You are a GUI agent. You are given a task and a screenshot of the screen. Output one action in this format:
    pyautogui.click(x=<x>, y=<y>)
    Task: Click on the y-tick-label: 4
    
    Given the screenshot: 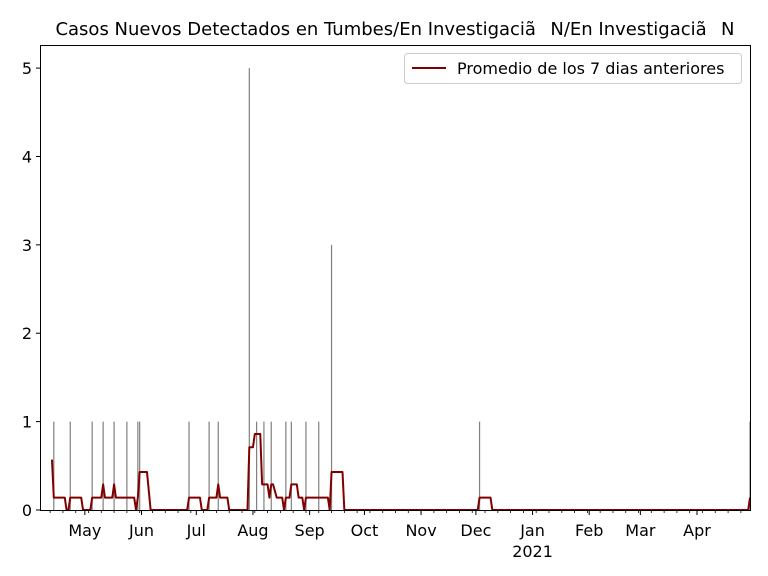 What is the action you would take?
    pyautogui.click(x=27, y=156)
    